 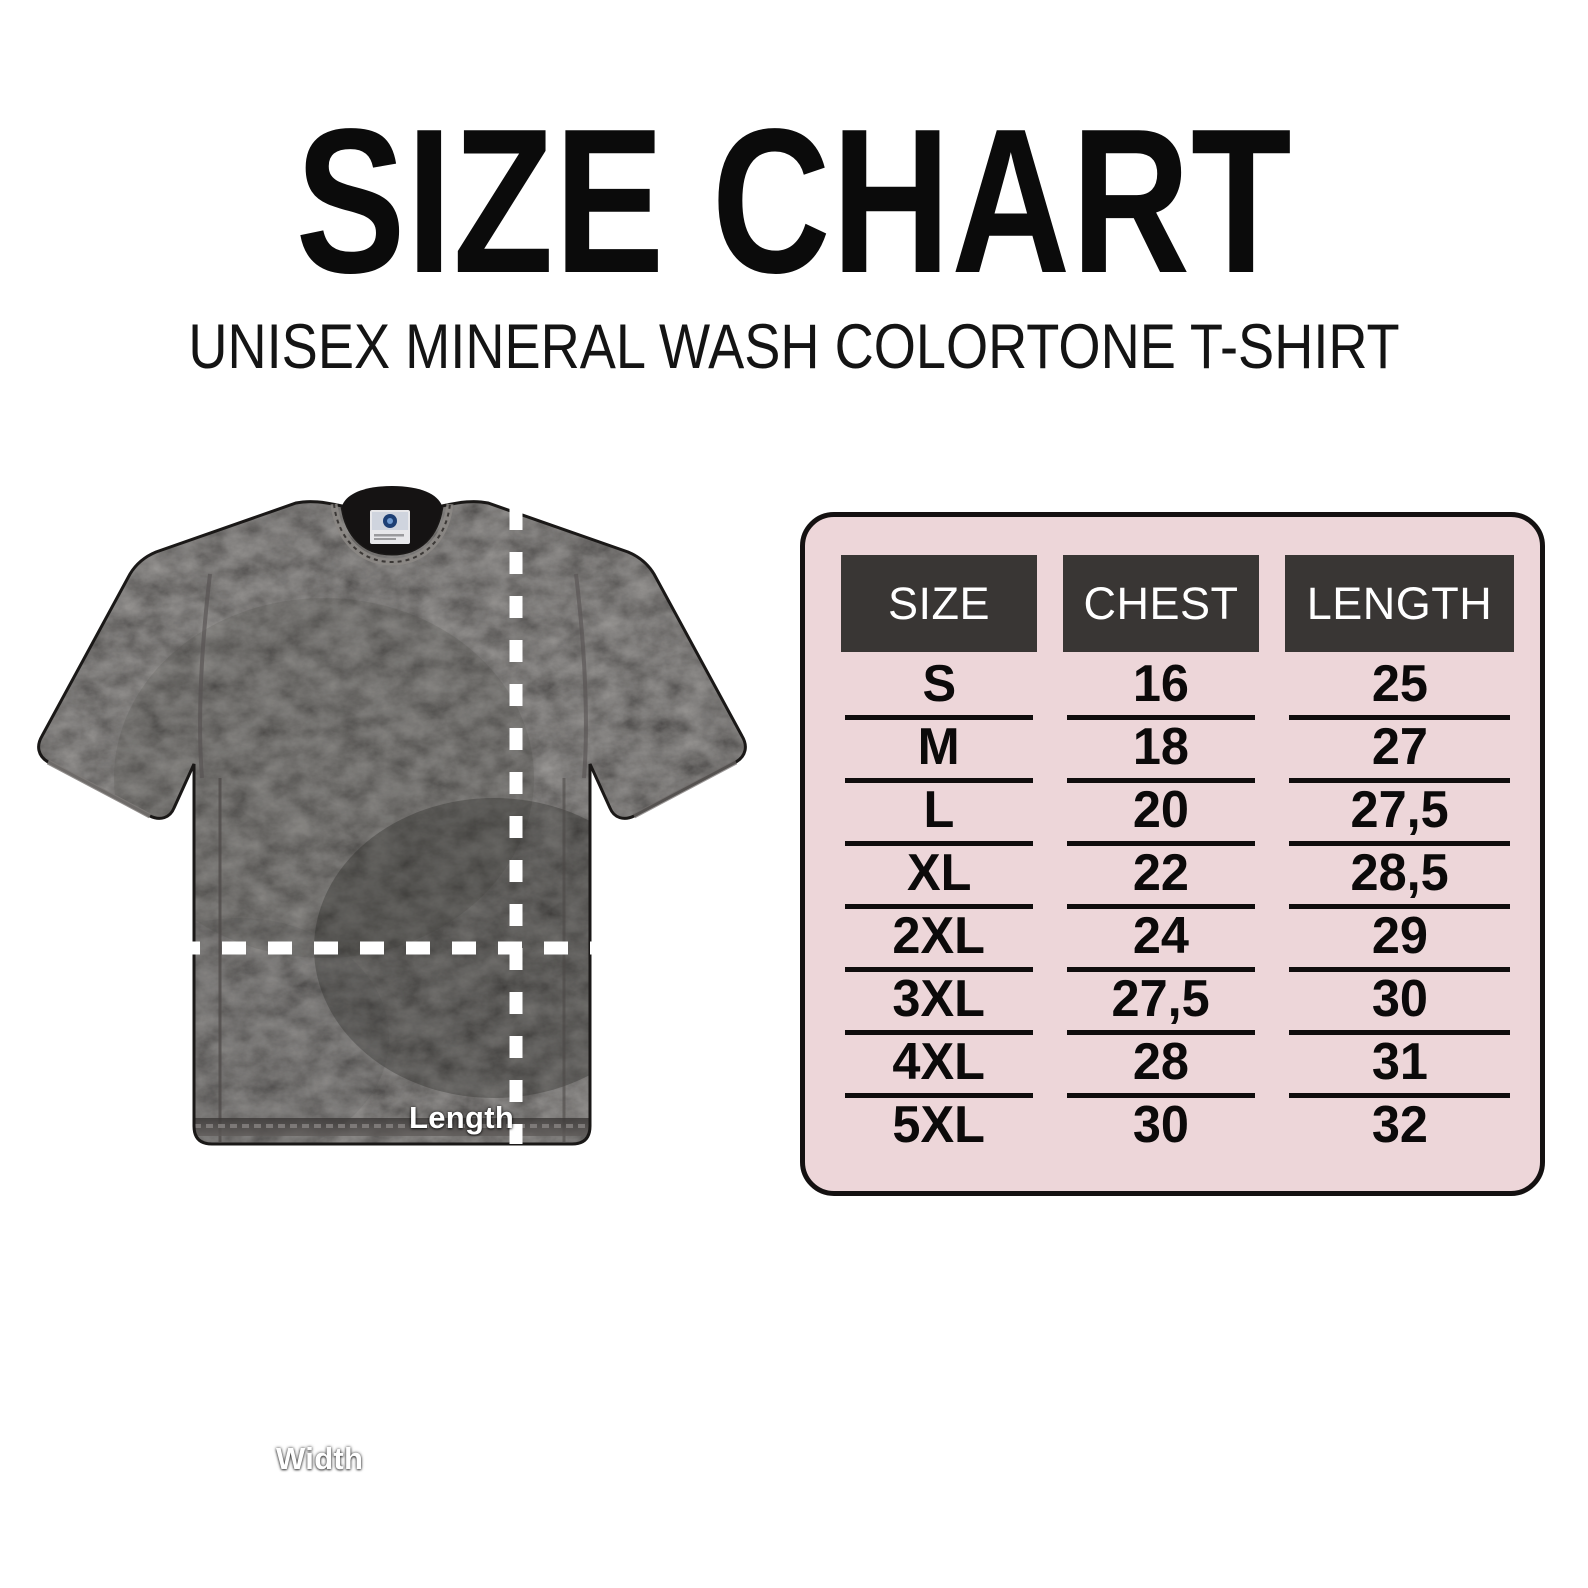 I want to click on cell-chest-value: 28, so click(x=1161, y=1061).